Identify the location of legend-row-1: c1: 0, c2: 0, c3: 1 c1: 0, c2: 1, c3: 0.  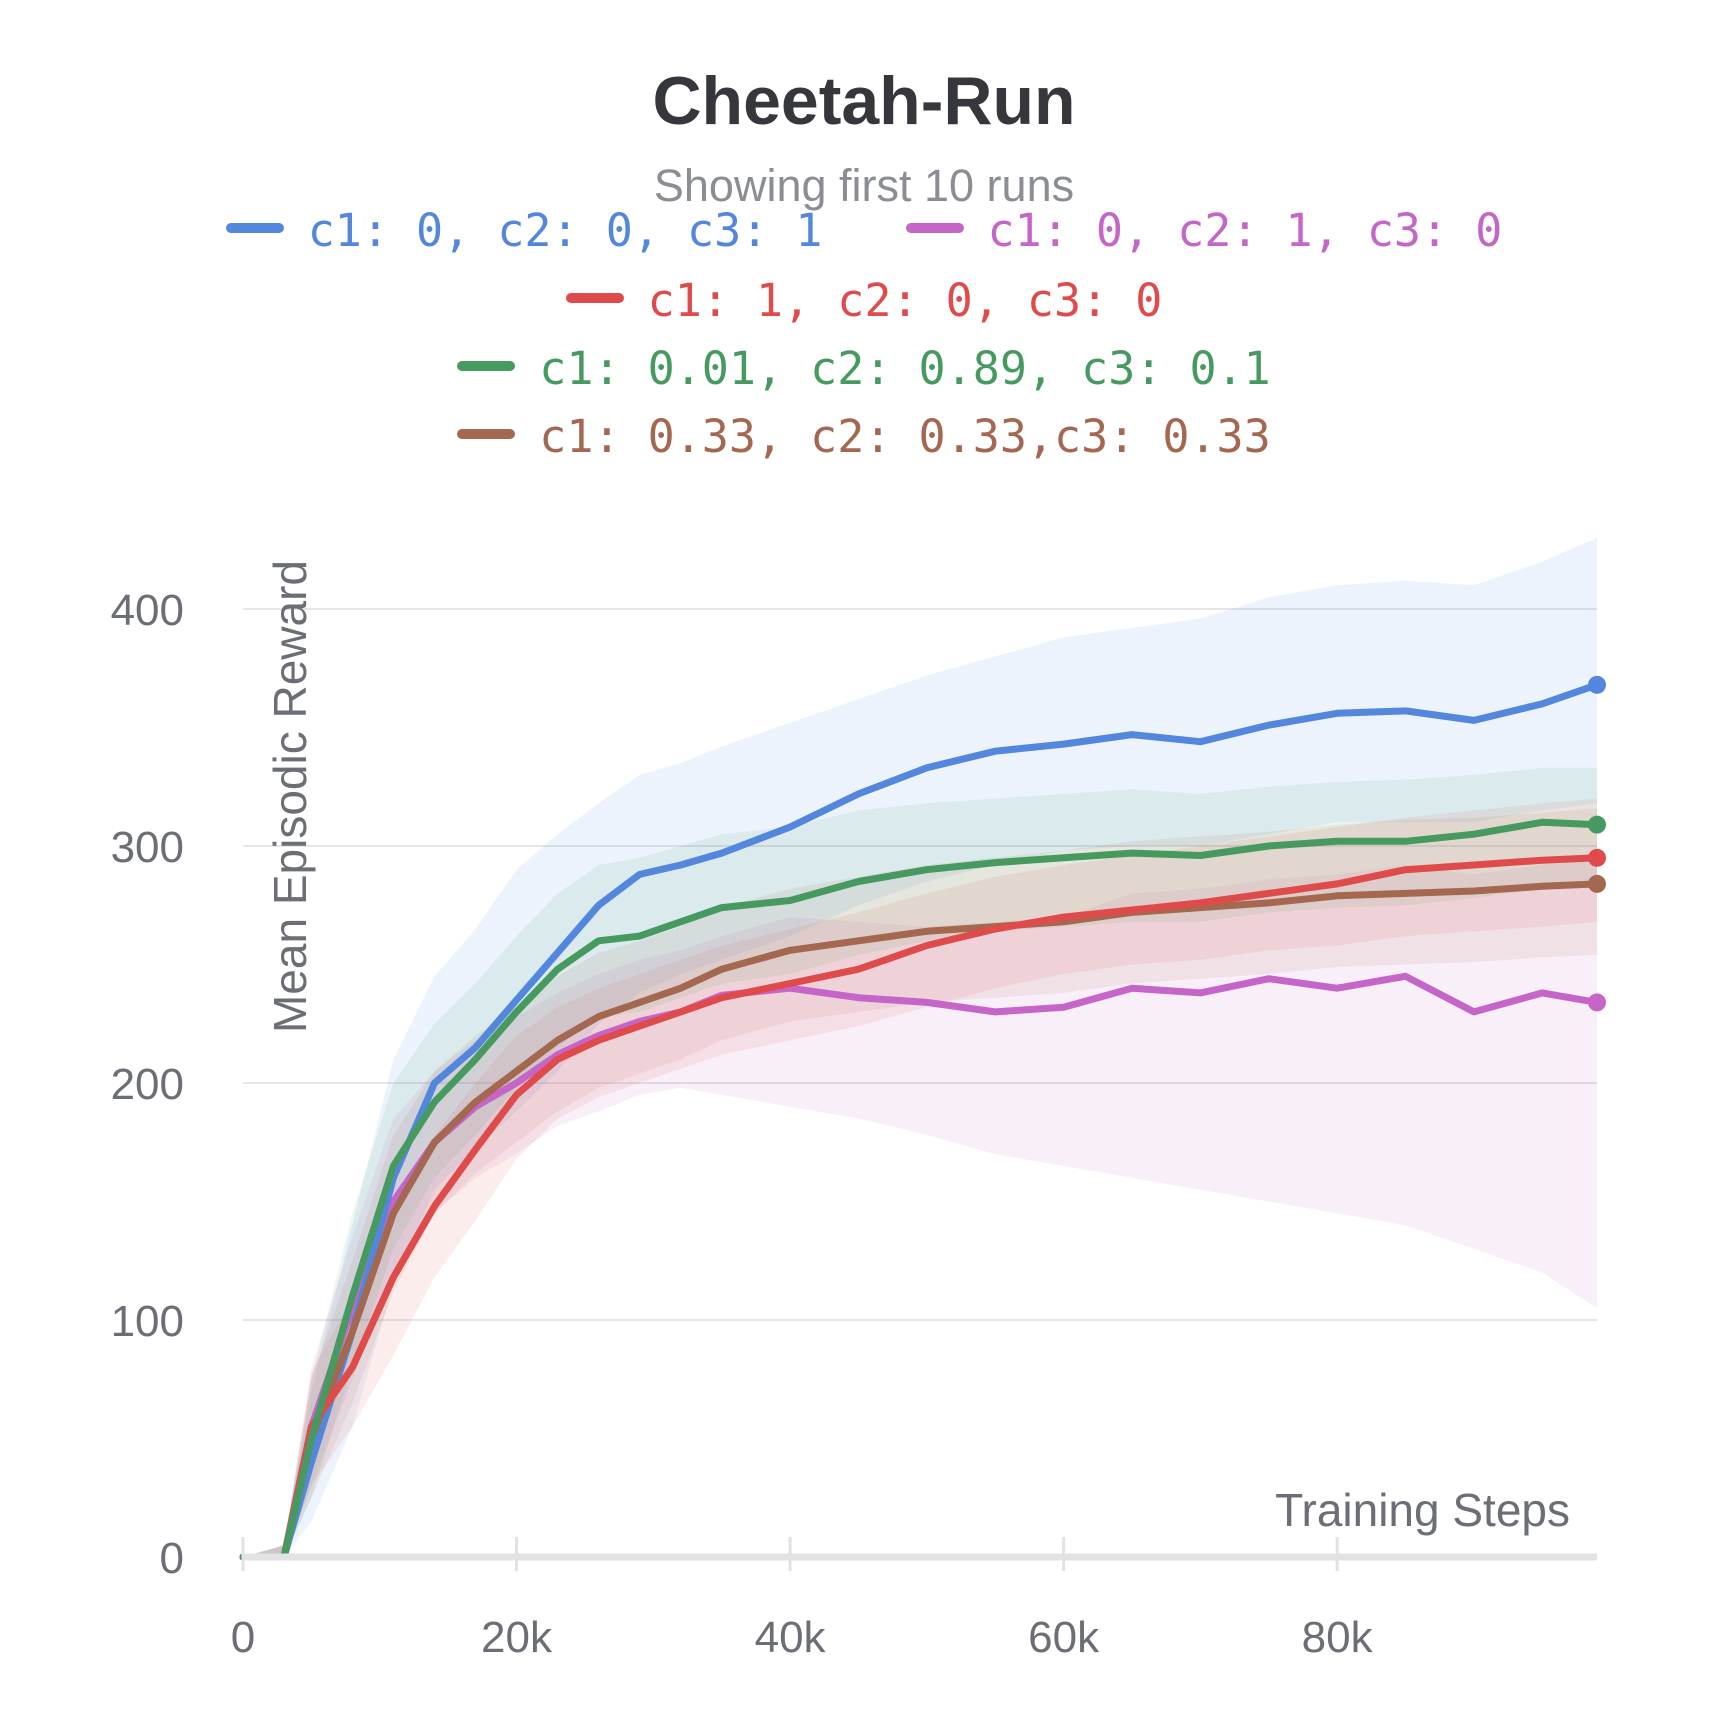
(864, 230).